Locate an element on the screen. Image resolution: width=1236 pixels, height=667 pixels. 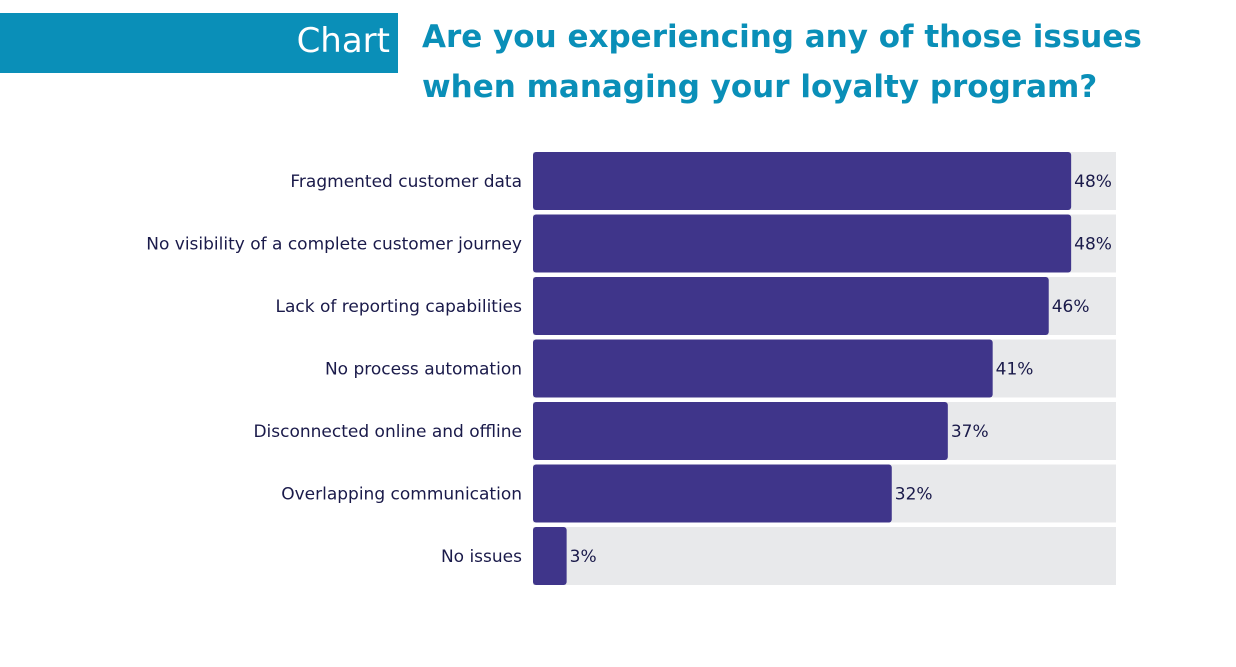
category-label: Overlapping communication is located at coordinates (401, 495).